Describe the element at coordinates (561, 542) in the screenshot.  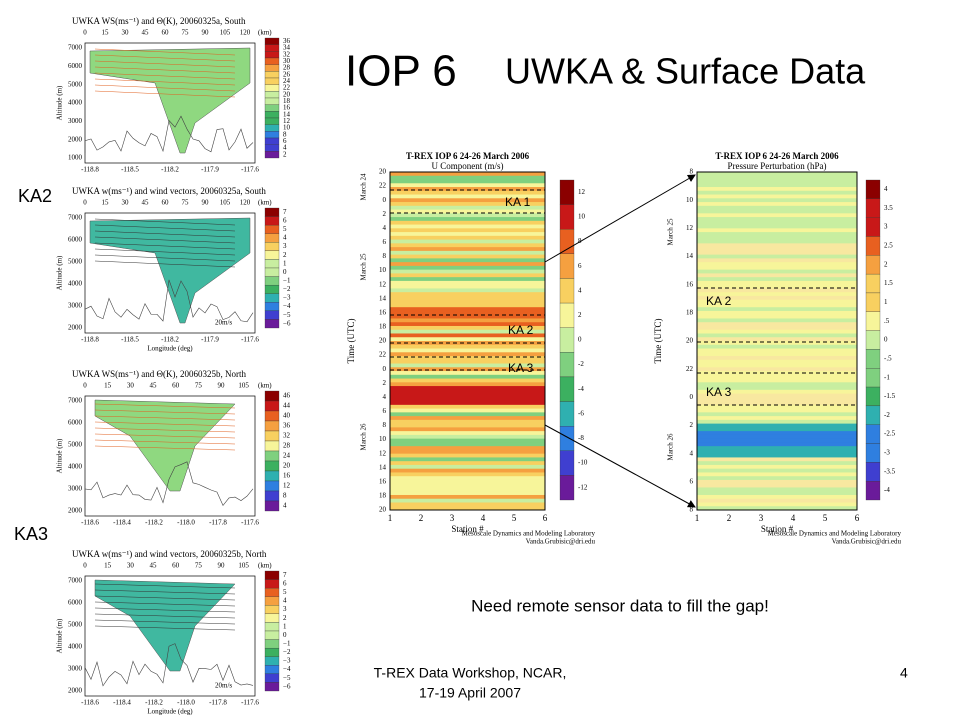
I see `credit: Vanda.Grubisic@dri.edu` at that location.